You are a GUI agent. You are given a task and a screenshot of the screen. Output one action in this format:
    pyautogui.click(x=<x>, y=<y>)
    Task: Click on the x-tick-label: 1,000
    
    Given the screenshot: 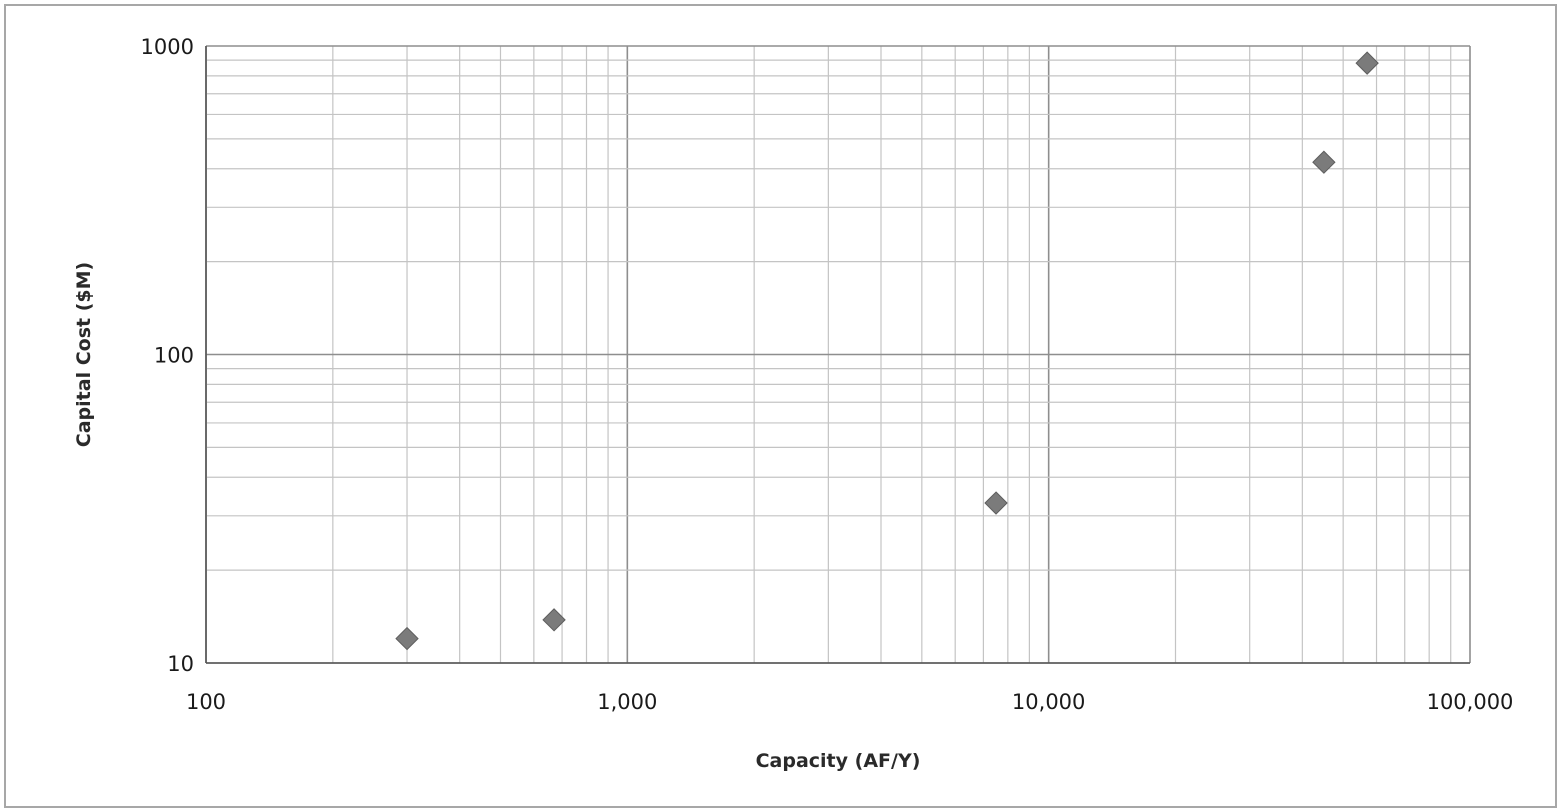 What is the action you would take?
    pyautogui.click(x=627, y=702)
    